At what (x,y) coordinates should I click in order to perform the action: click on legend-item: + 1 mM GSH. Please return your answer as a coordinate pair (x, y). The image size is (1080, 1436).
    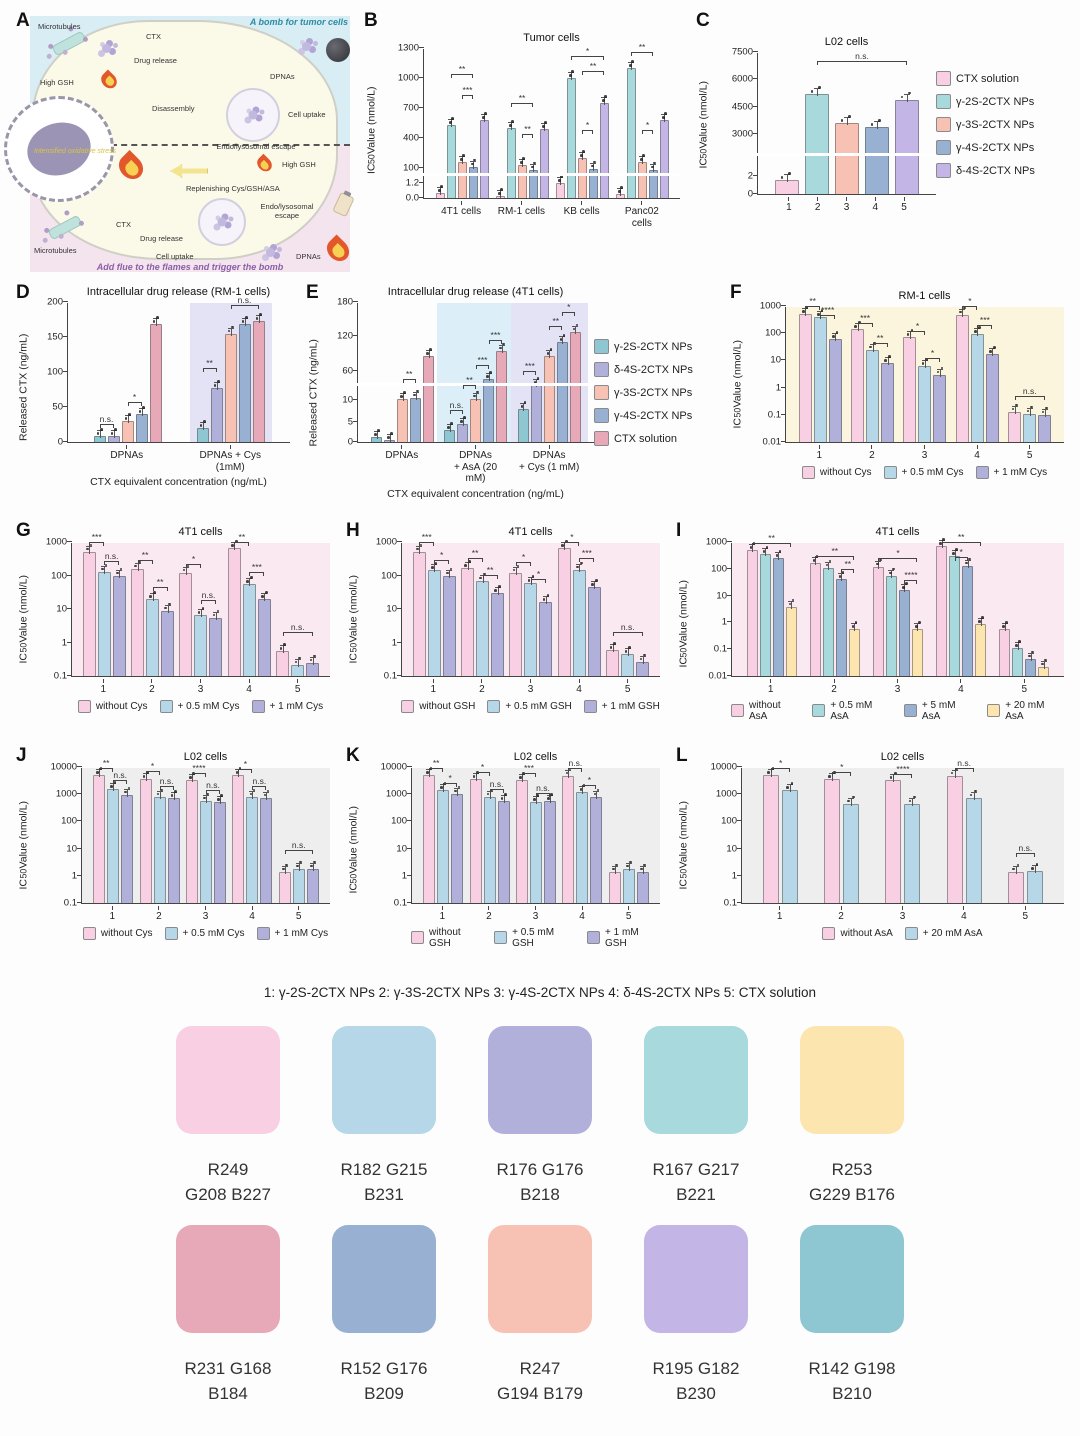
    Looking at the image, I should click on (623, 938).